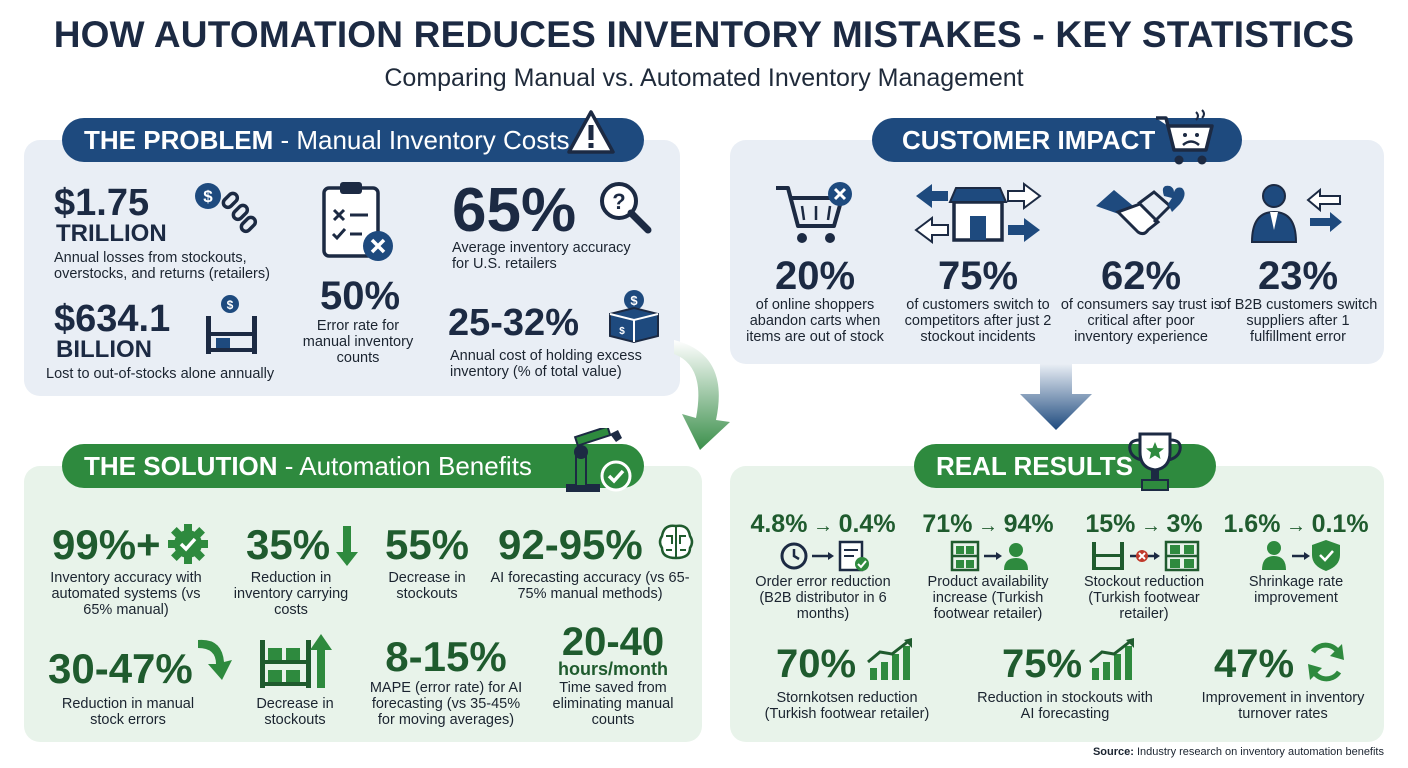 The image size is (1408, 768). I want to click on stat-label: Lost to out-of-stocks alone annually, so click(160, 374).